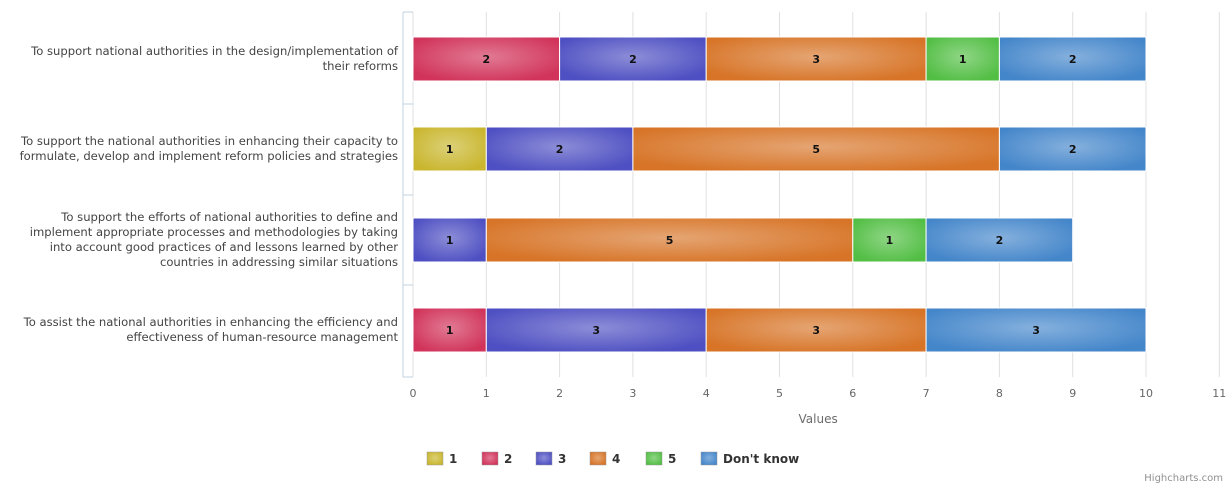 This screenshot has width=1231, height=490. I want to click on x-tick-label: 6, so click(852, 393).